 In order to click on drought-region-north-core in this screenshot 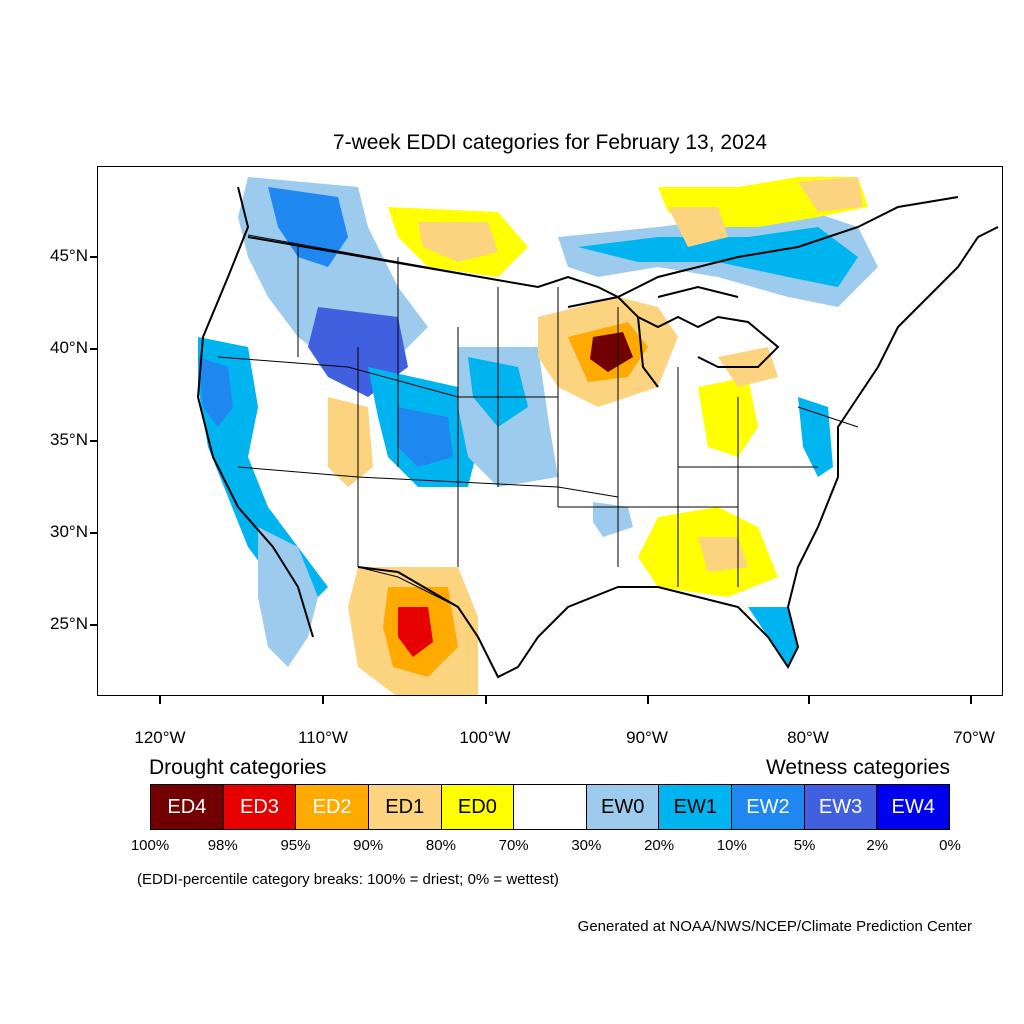, I will do `click(458, 242)`.